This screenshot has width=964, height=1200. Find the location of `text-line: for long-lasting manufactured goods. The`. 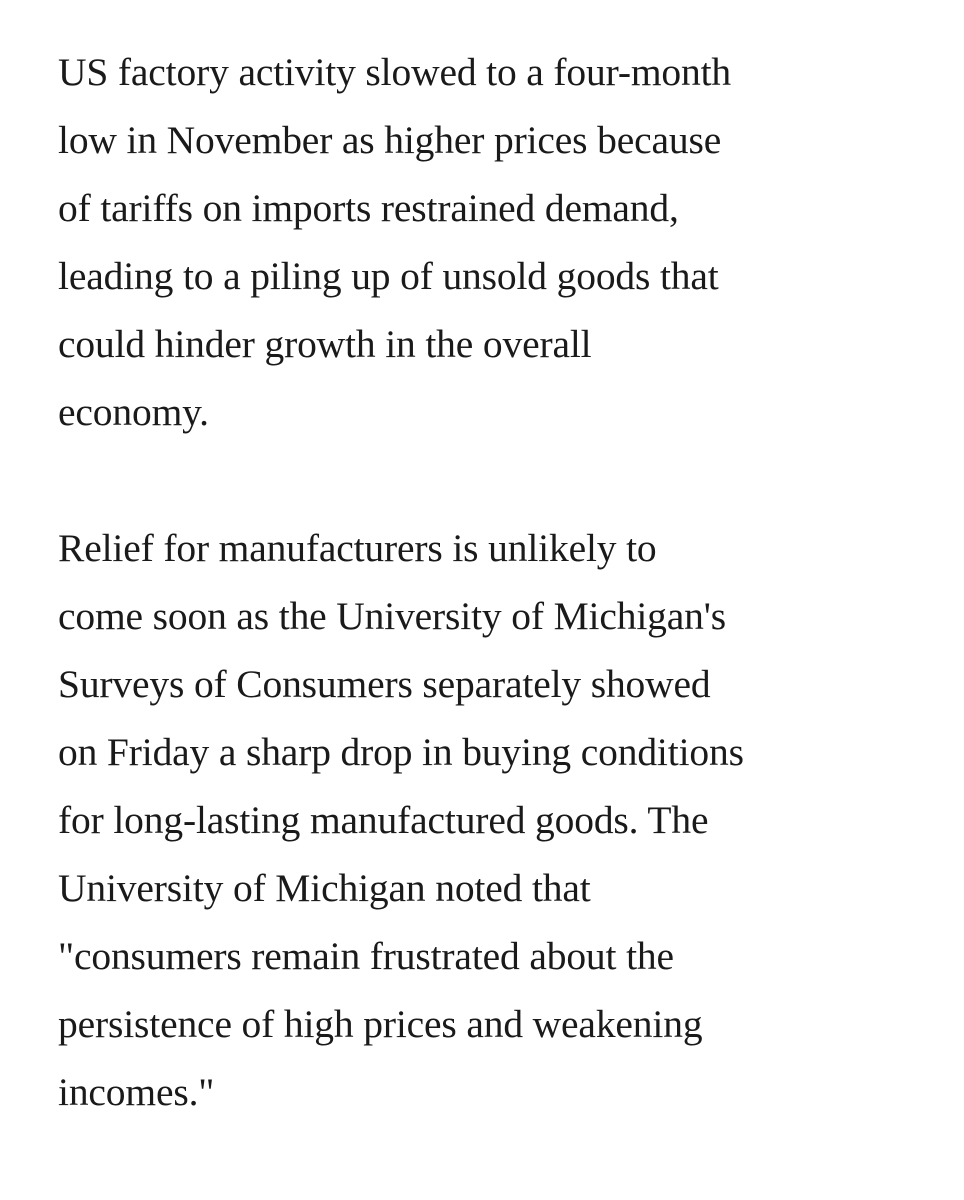

text-line: for long-lasting manufactured goods. The is located at coordinates (383, 820).